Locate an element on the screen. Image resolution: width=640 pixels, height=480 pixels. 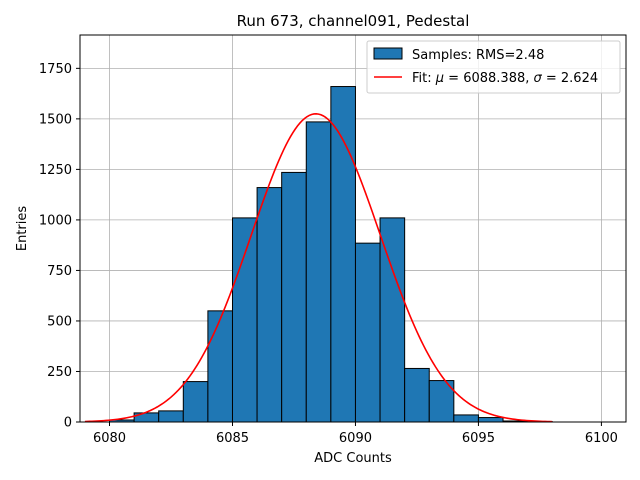
legend-fit-prefix: Fit: is located at coordinates (424, 78).